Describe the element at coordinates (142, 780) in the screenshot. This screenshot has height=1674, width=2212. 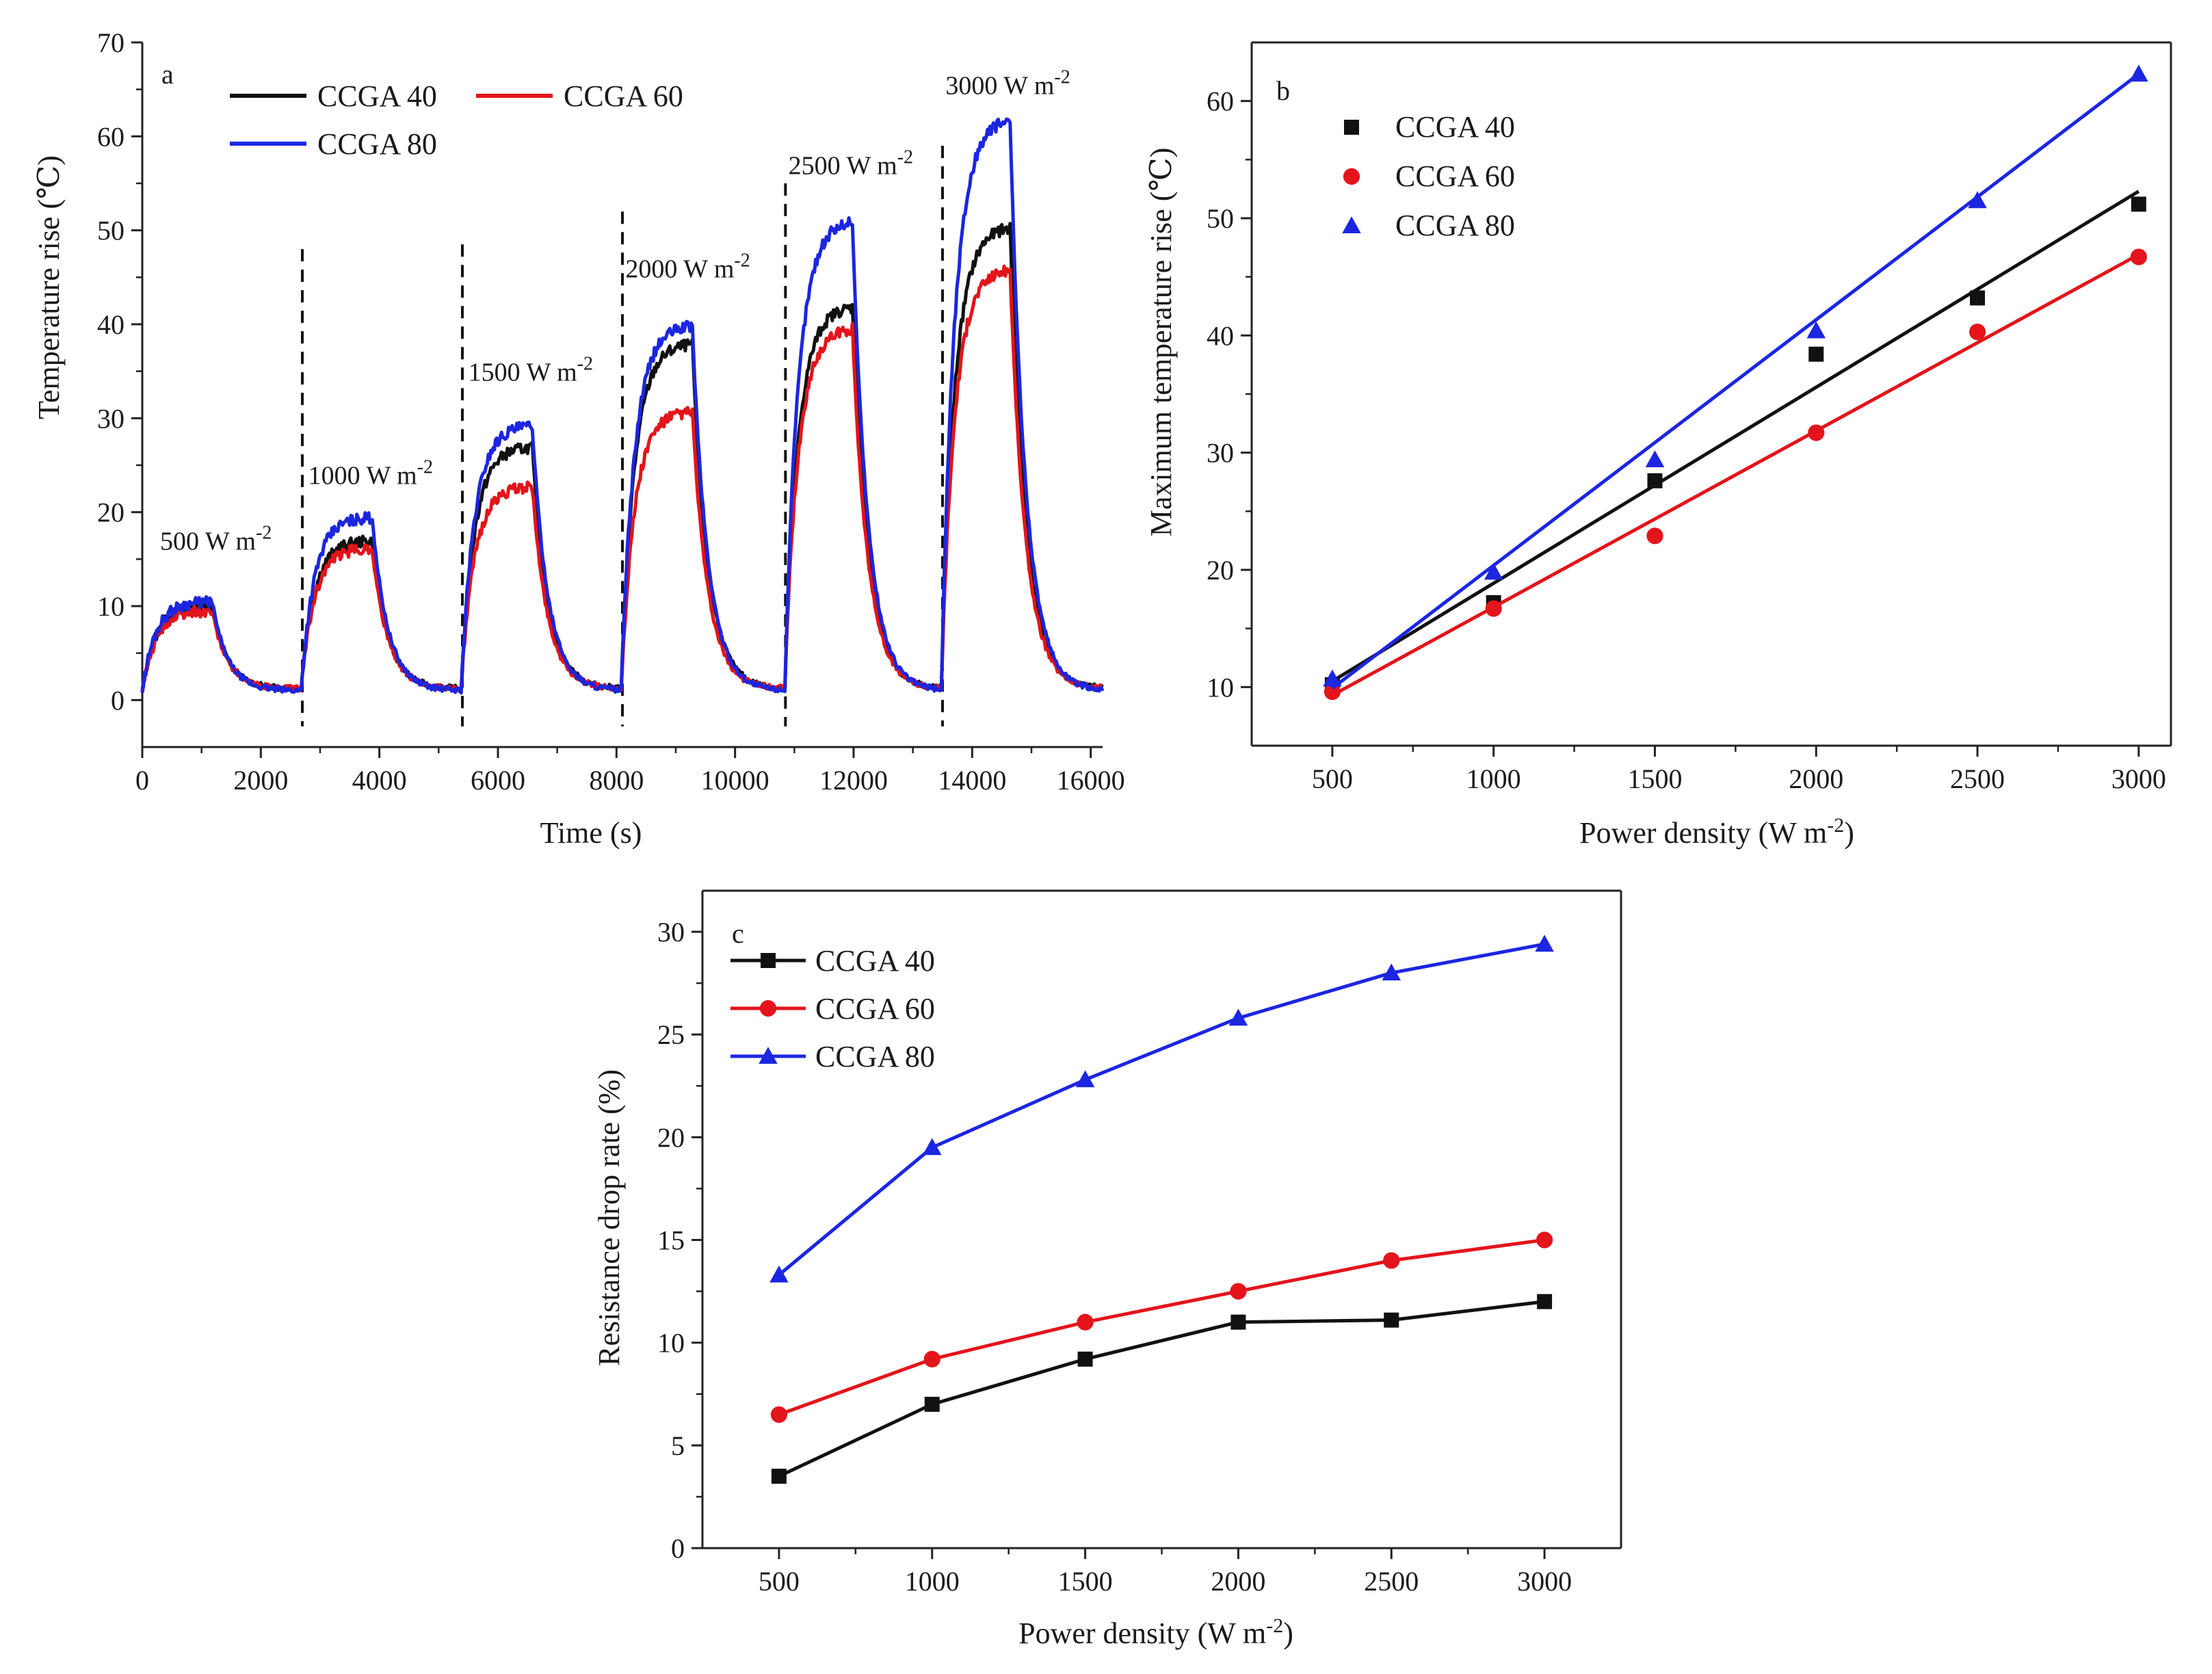
I see `x-tick-label: 0` at that location.